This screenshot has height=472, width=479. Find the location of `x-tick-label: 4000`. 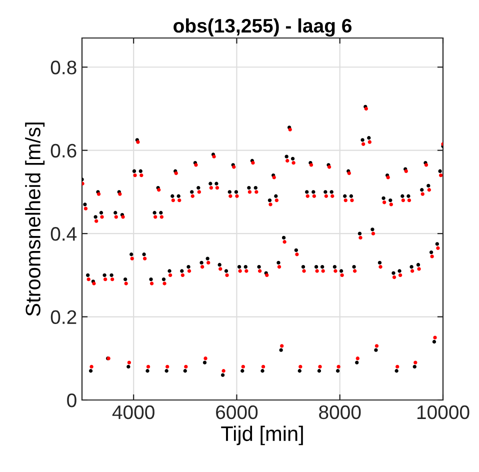

x-tick-label: 4000 is located at coordinates (133, 412).